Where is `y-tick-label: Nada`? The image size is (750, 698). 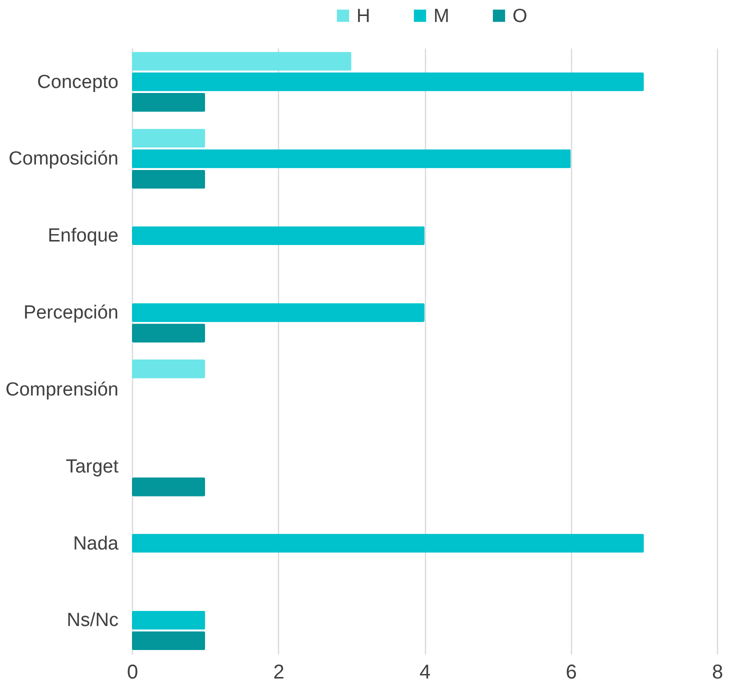 y-tick-label: Nada is located at coordinates (96, 543).